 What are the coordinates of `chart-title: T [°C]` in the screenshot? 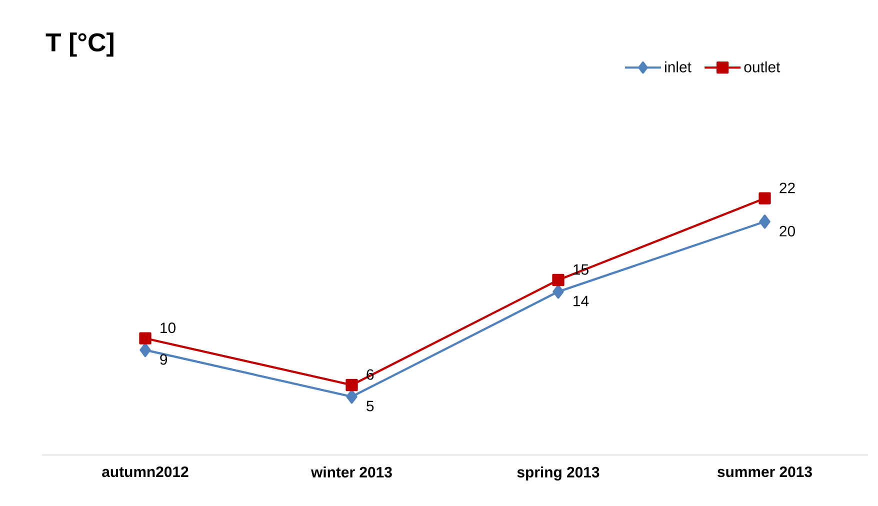 It's located at (80, 44).